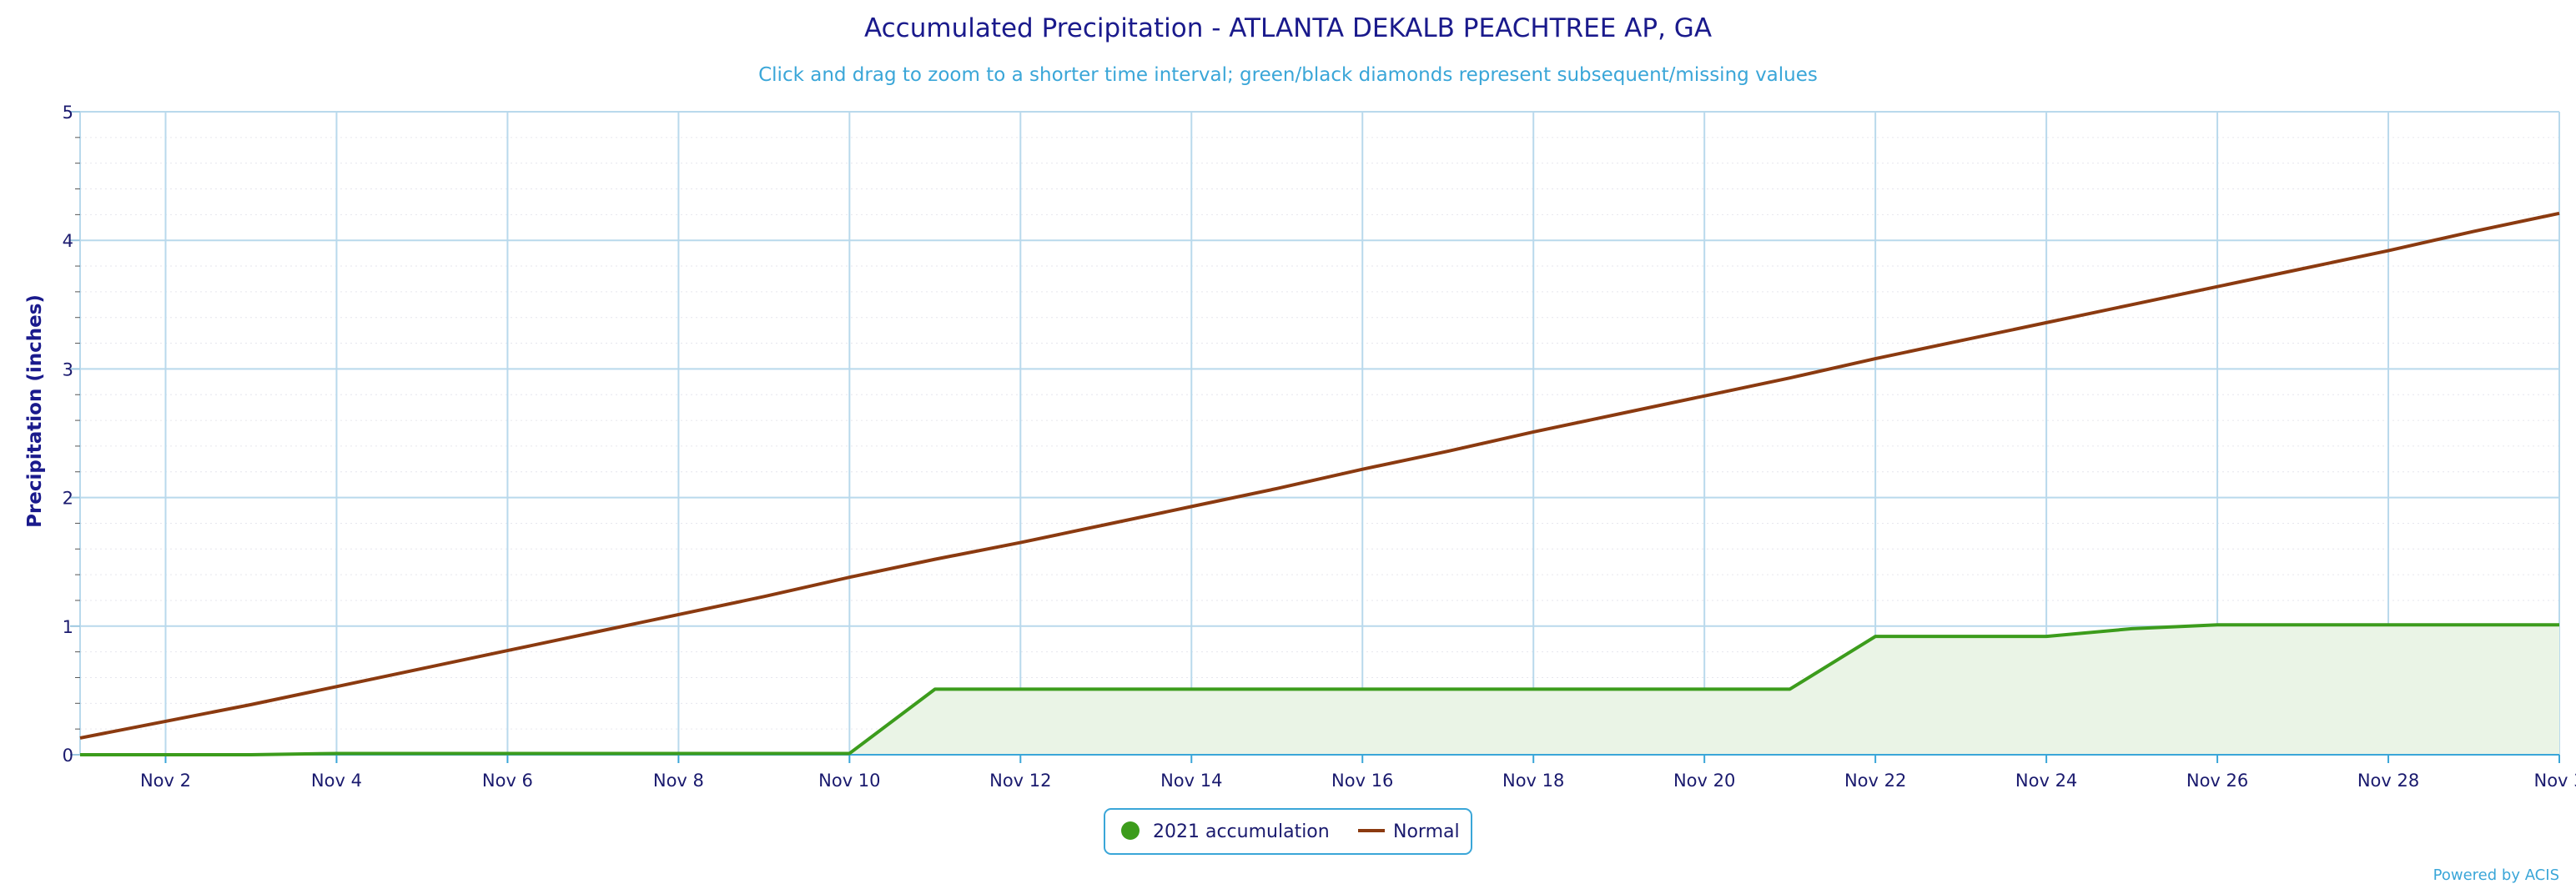 Image resolution: width=2576 pixels, height=889 pixels. Describe the element at coordinates (336, 781) in the screenshot. I see `x-tick-label: Nov 4` at that location.